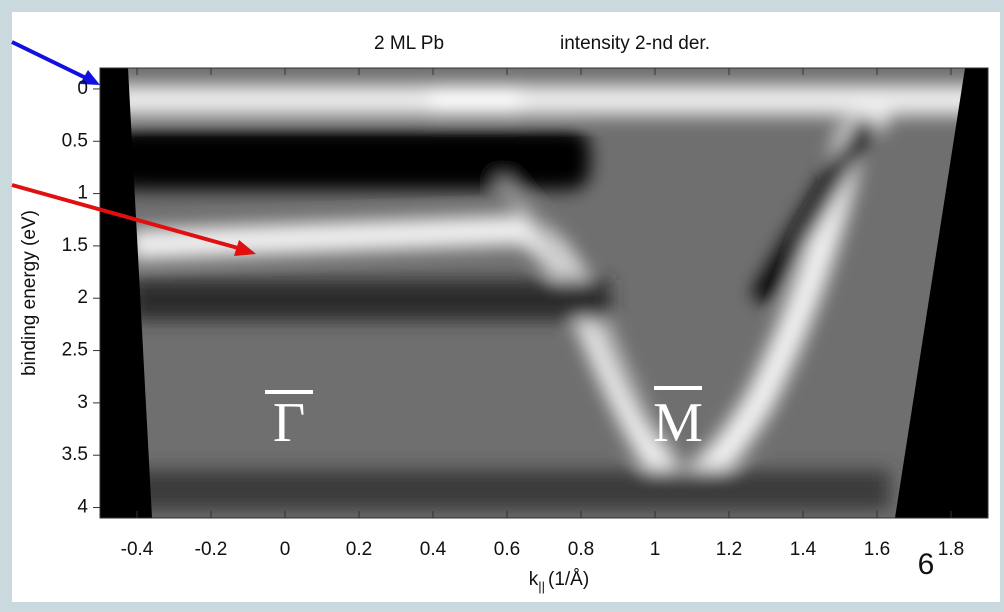 This screenshot has height=612, width=1004. What do you see at coordinates (289, 423) in the screenshot?
I see `annotation-gamma: Γ` at bounding box center [289, 423].